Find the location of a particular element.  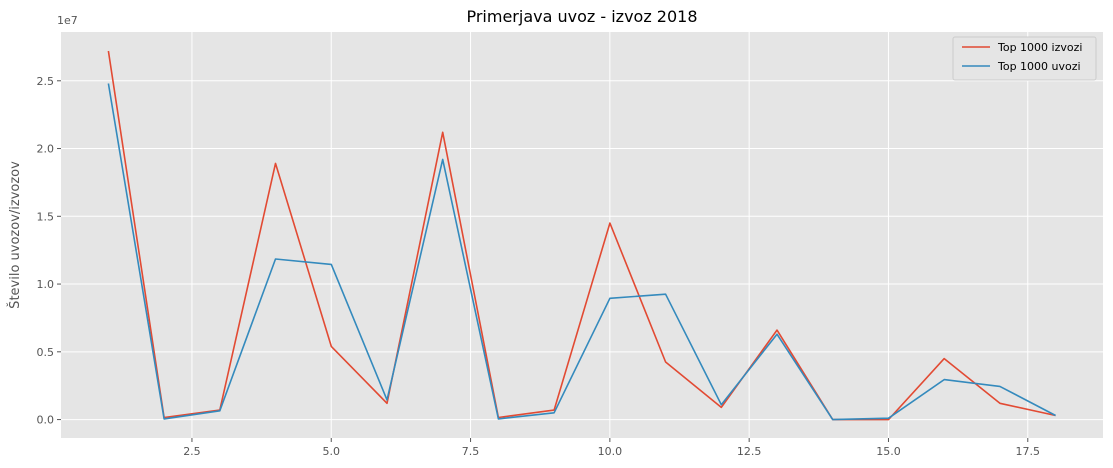

legend-label-1: Top 1000 uvozi is located at coordinates (1039, 66).